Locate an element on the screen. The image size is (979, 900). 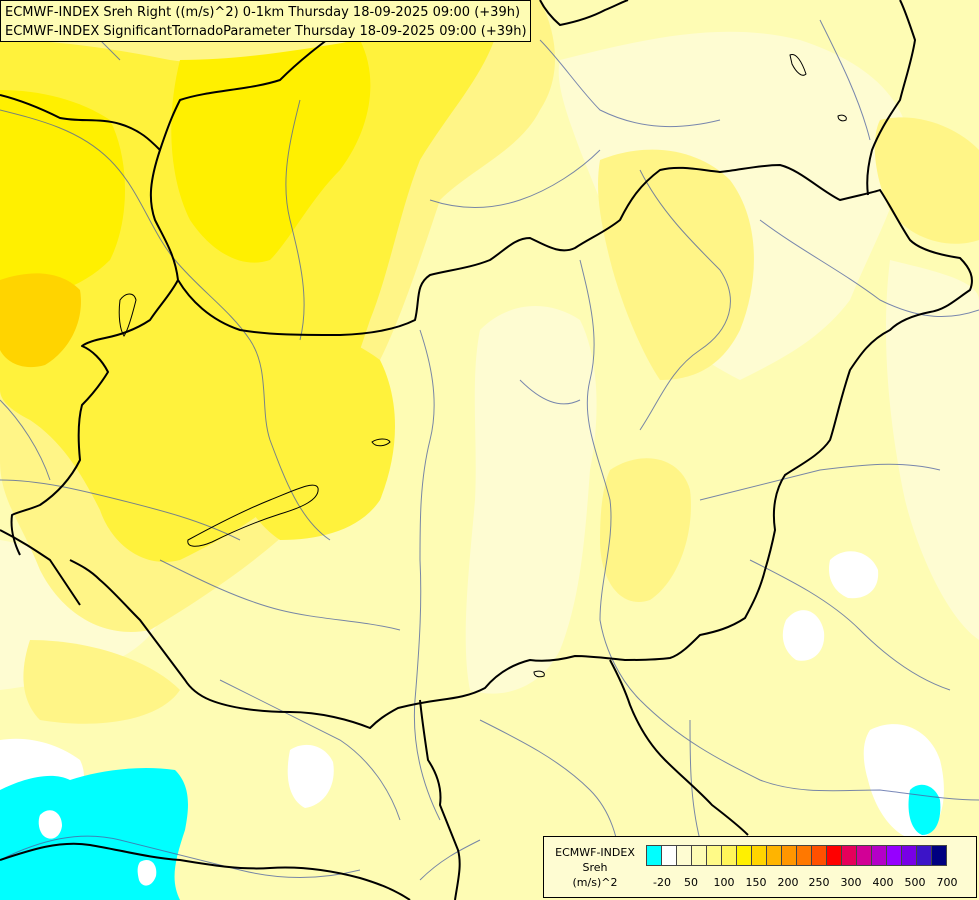
legend-label: ECMWF-INDEX Sreh (m/s)^2 is located at coordinates (595, 867).